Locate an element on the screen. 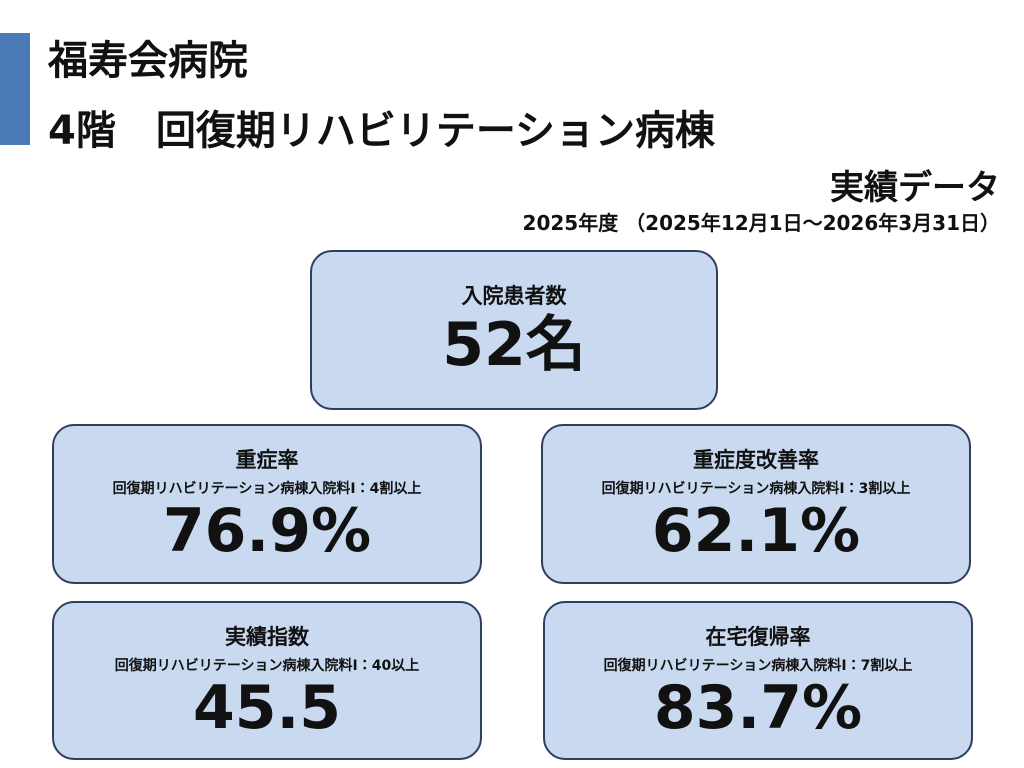 The height and width of the screenshot is (768, 1024). card-note: 回復期リハビリテーション病棟入院料Ⅰ：3割以上 is located at coordinates (756, 489).